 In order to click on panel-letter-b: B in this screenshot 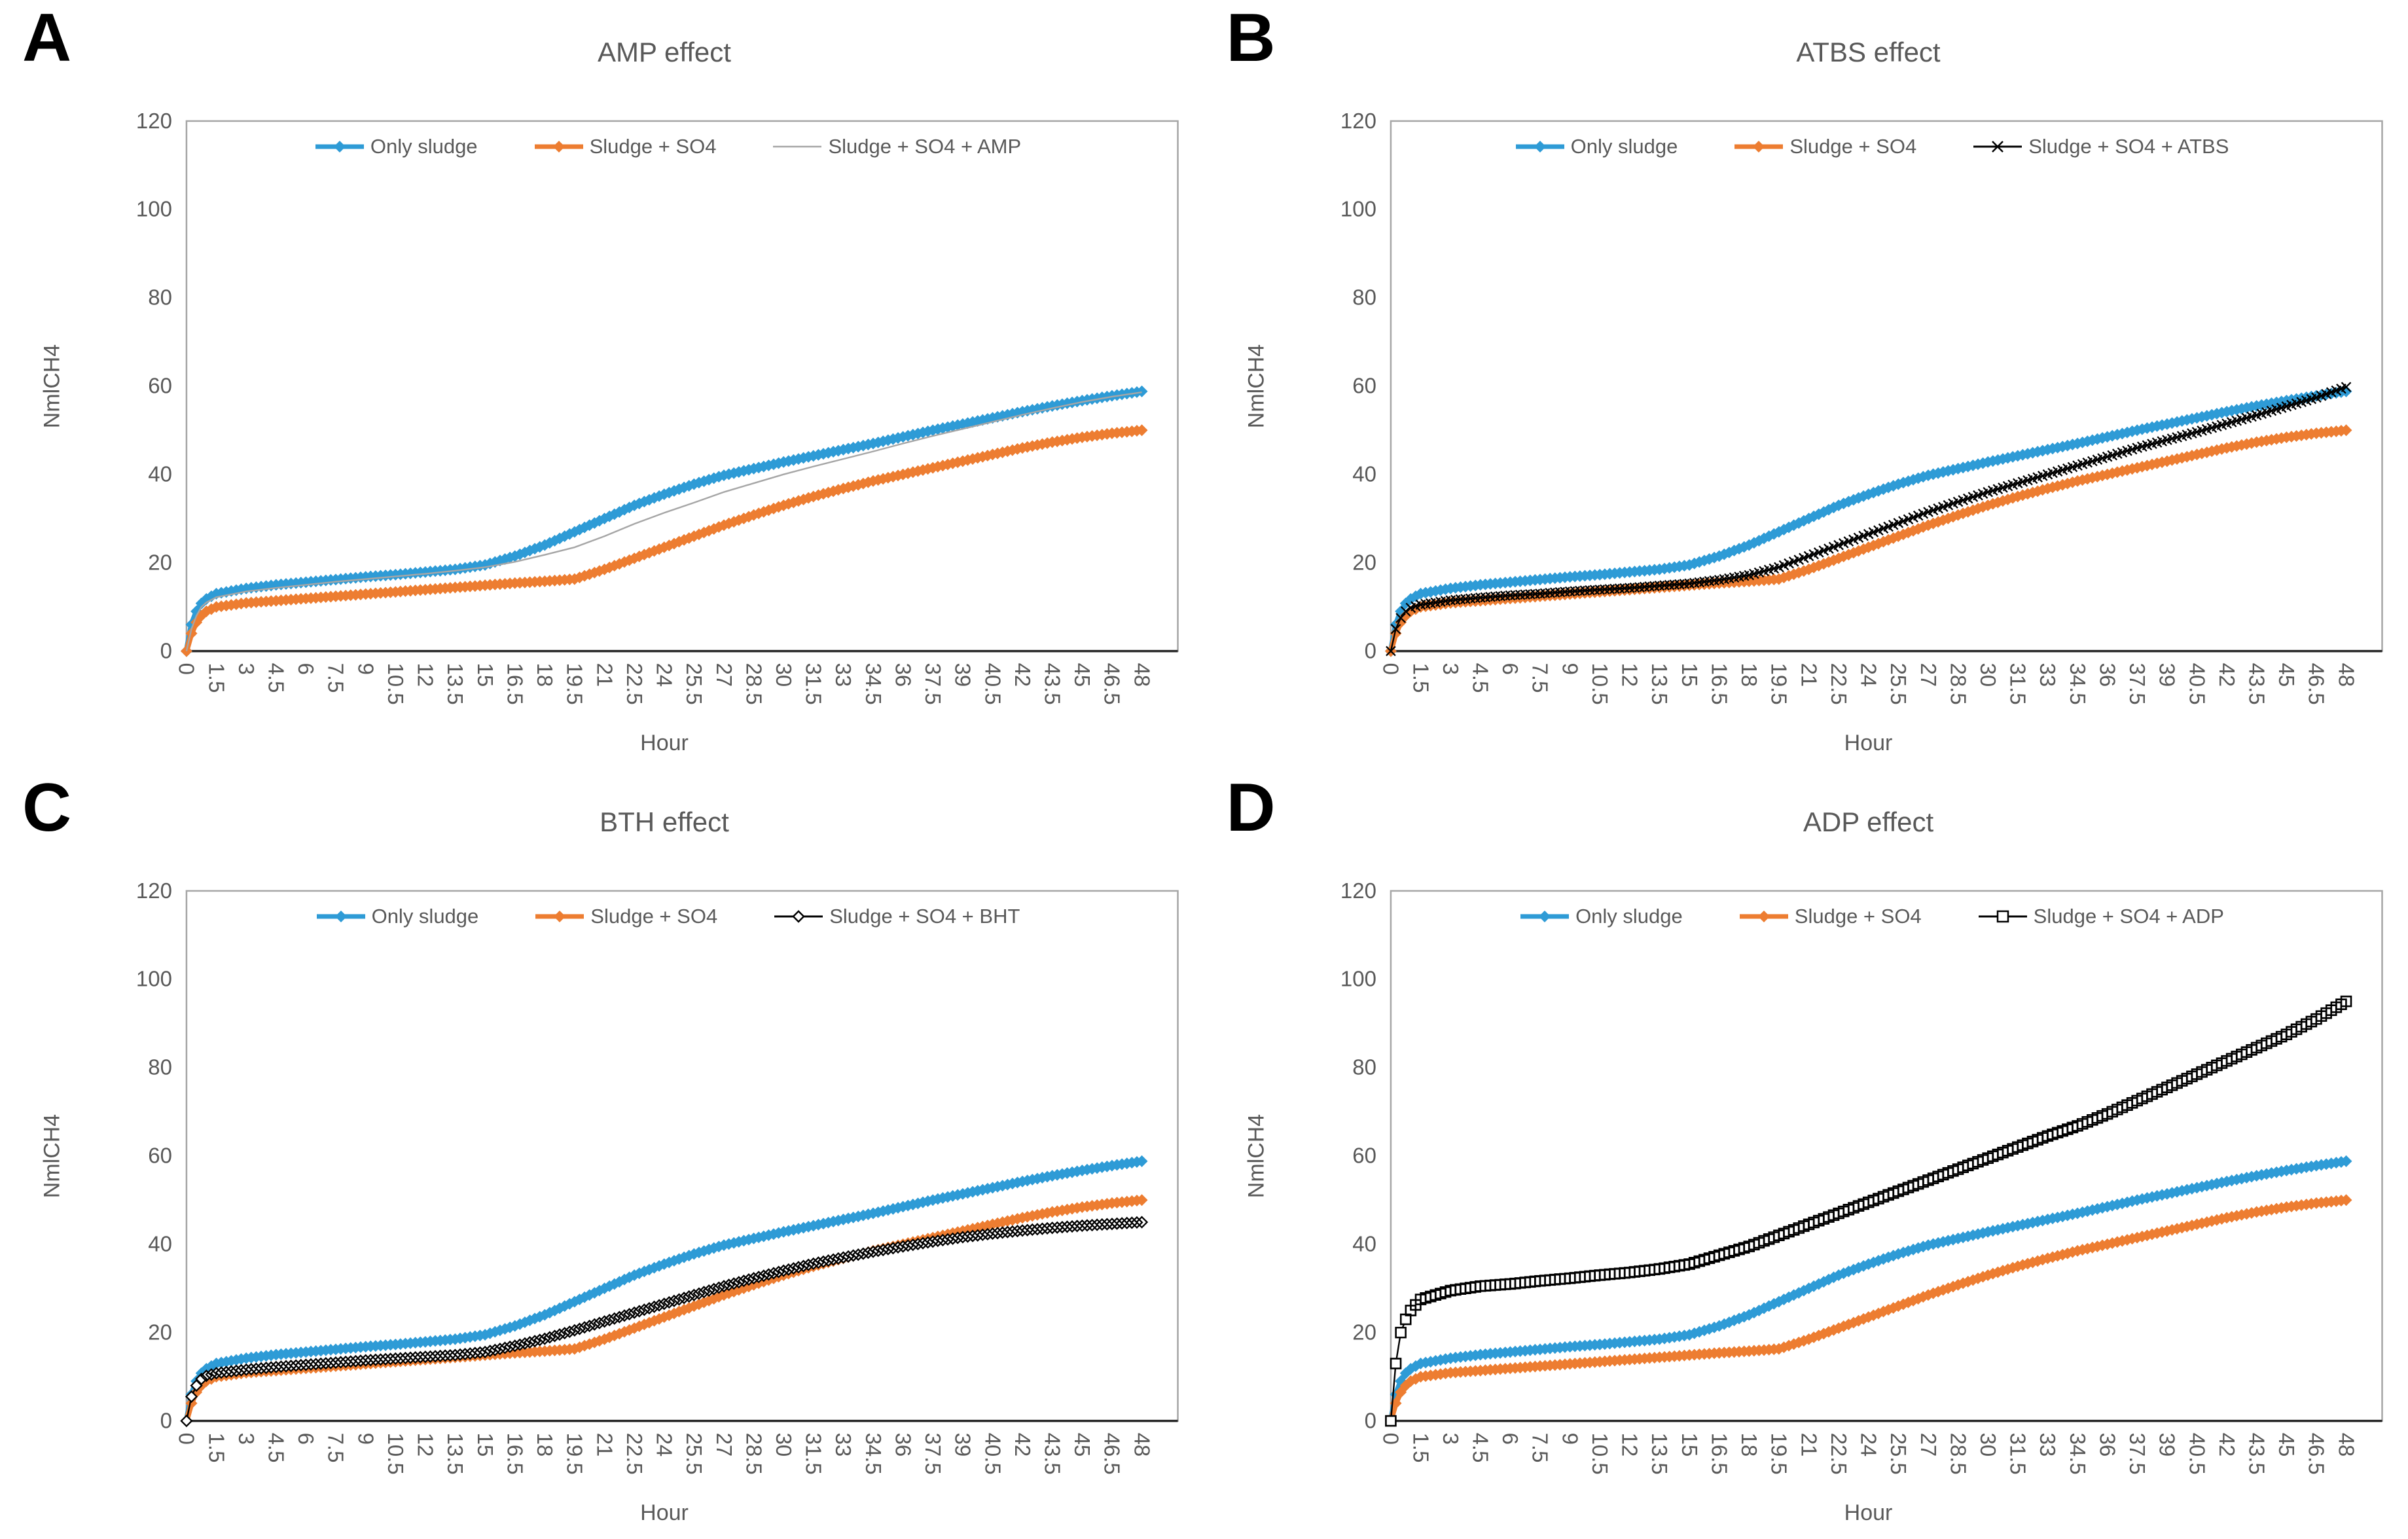, I will do `click(1251, 38)`.